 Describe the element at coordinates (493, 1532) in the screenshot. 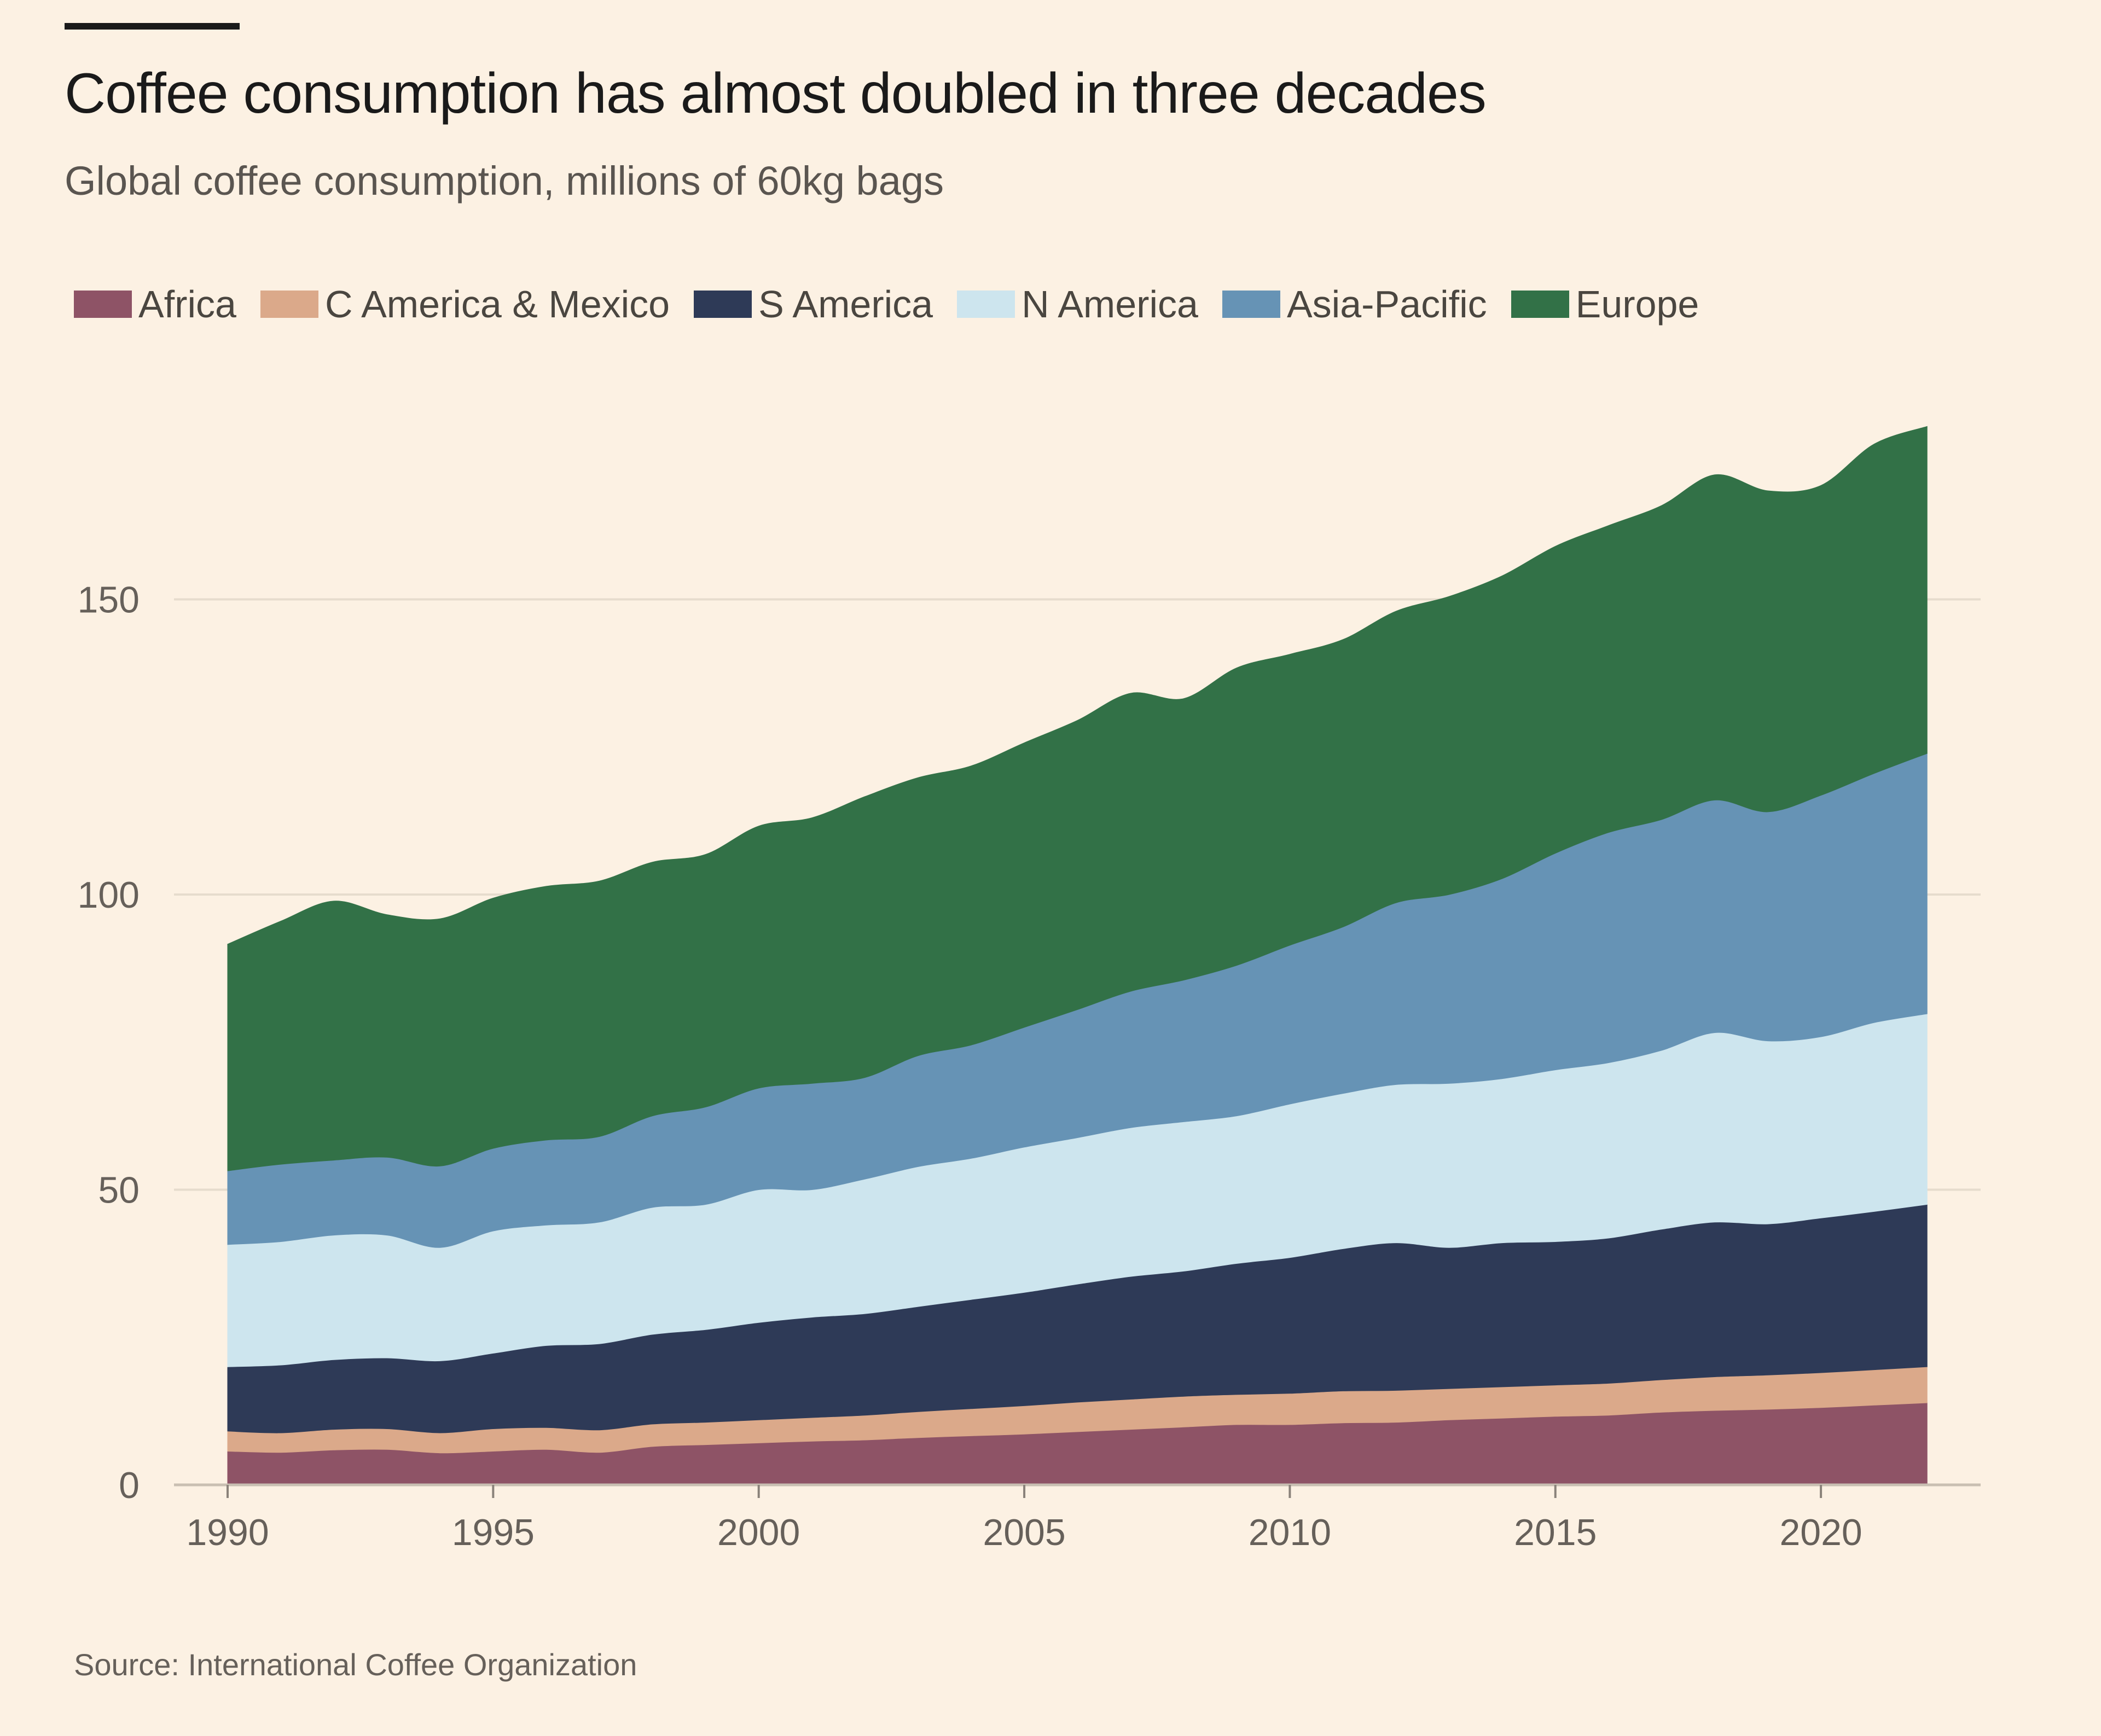

I see `x-tick-label: 1995` at that location.